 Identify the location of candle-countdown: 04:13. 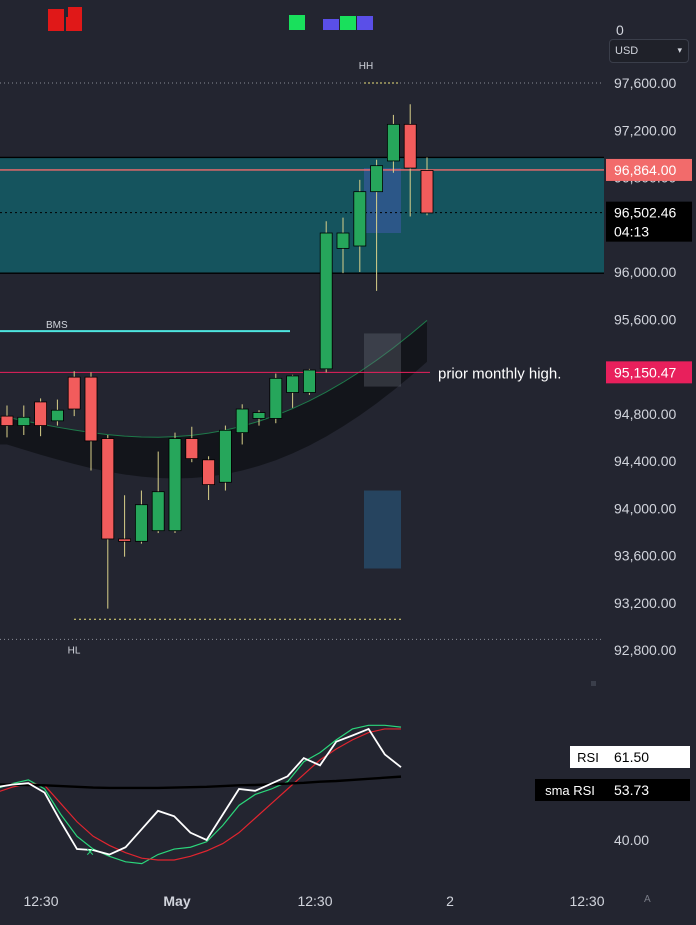
(631, 232).